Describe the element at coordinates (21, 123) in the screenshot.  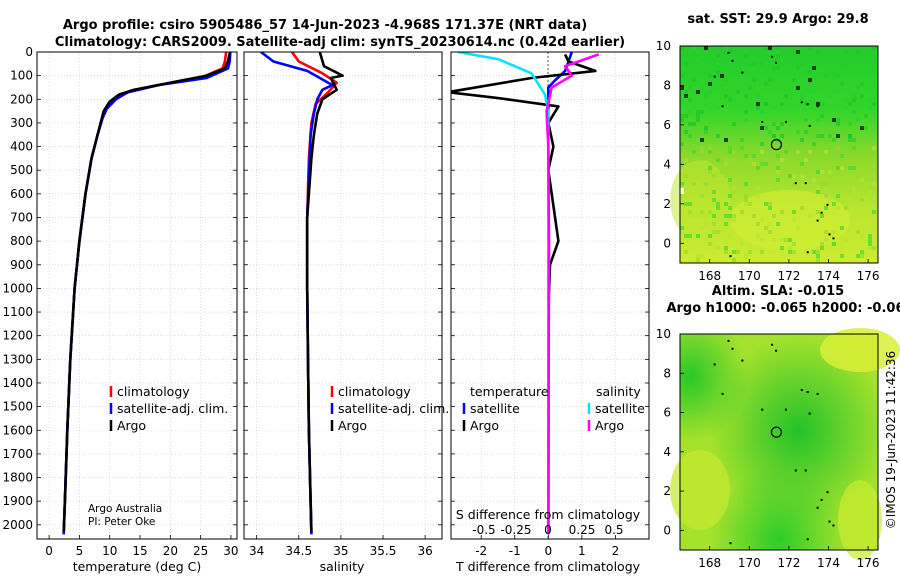
I see `y-tick-label: 300` at that location.